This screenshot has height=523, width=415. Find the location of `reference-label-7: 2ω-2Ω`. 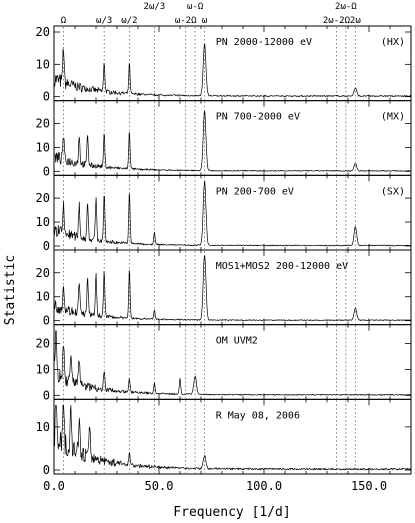

reference-label-7: 2ω-2Ω is located at coordinates (337, 21).